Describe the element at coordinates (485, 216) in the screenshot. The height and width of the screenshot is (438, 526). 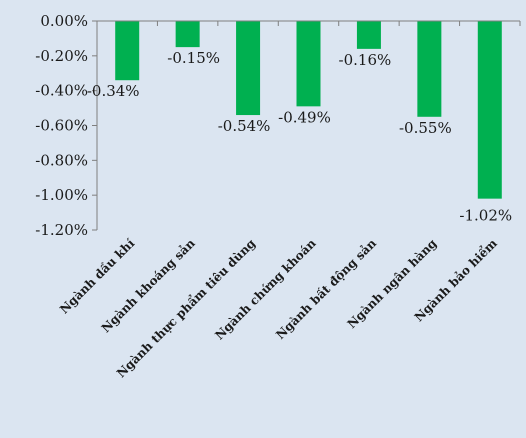
I see `data-label: -1.02%` at that location.